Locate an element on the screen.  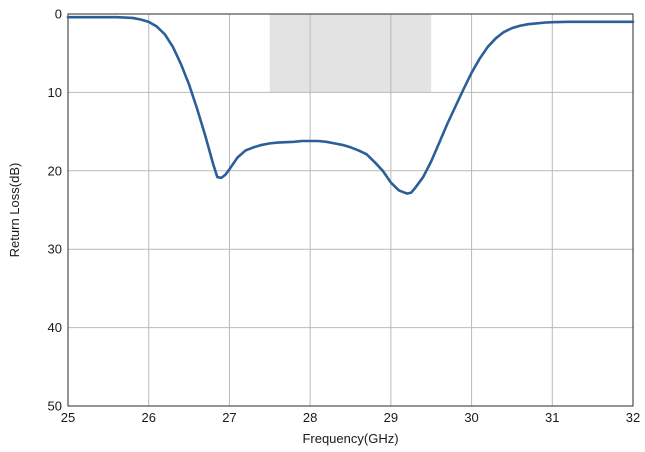
x-tick-label: 28 is located at coordinates (310, 417).